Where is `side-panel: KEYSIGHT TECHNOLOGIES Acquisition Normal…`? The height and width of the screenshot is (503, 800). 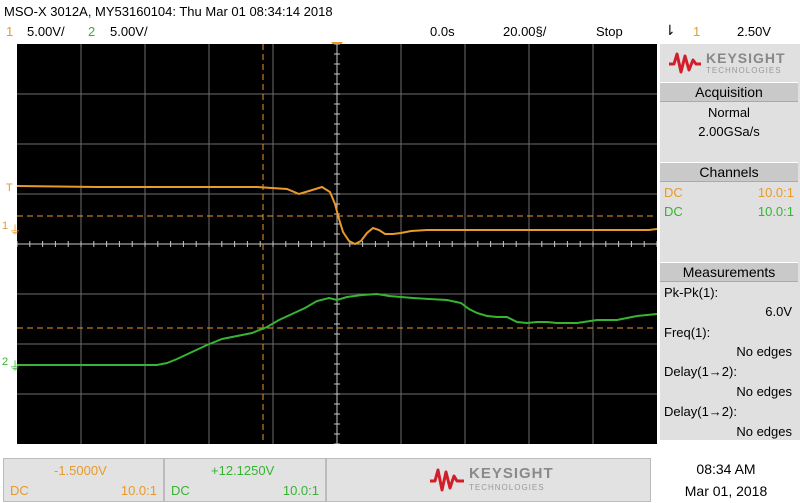 side-panel: KEYSIGHT TECHNOLOGIES Acquisition Normal… is located at coordinates (730, 242).